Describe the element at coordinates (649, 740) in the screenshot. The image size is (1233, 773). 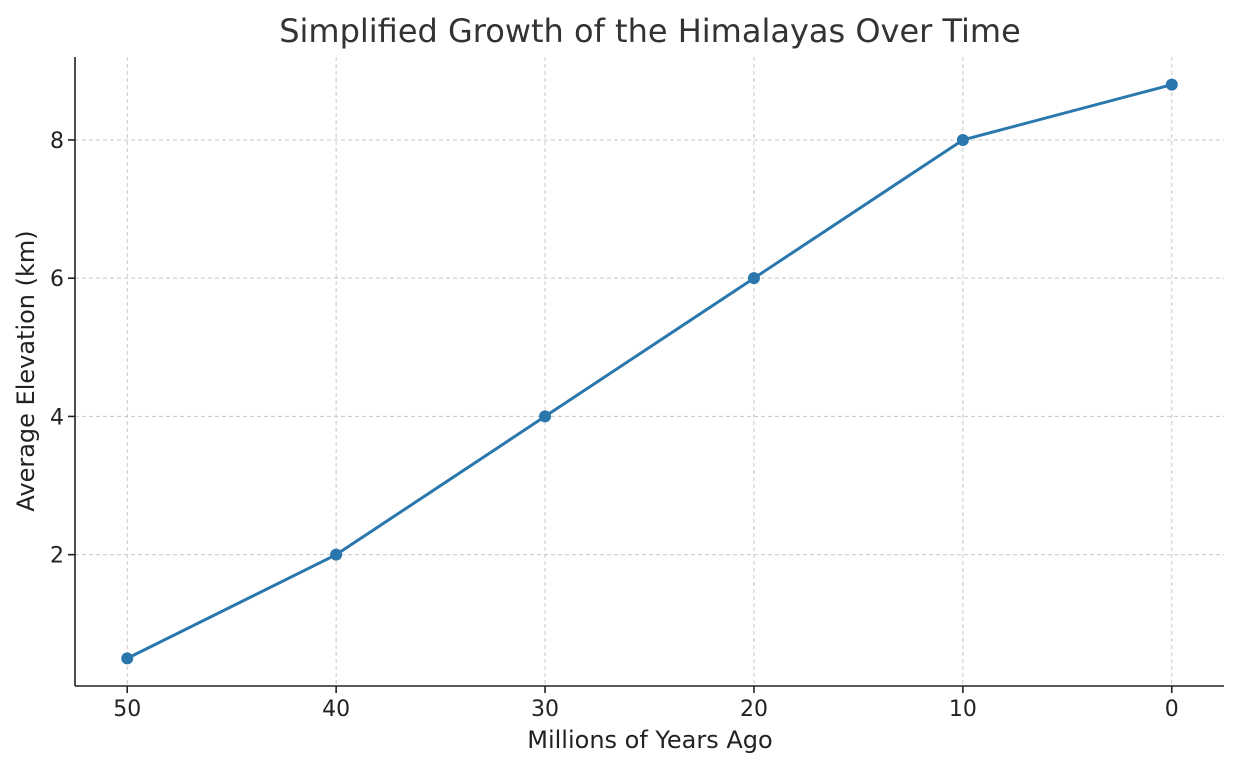
I see `x-axis-label: Millions of Years Ago` at that location.